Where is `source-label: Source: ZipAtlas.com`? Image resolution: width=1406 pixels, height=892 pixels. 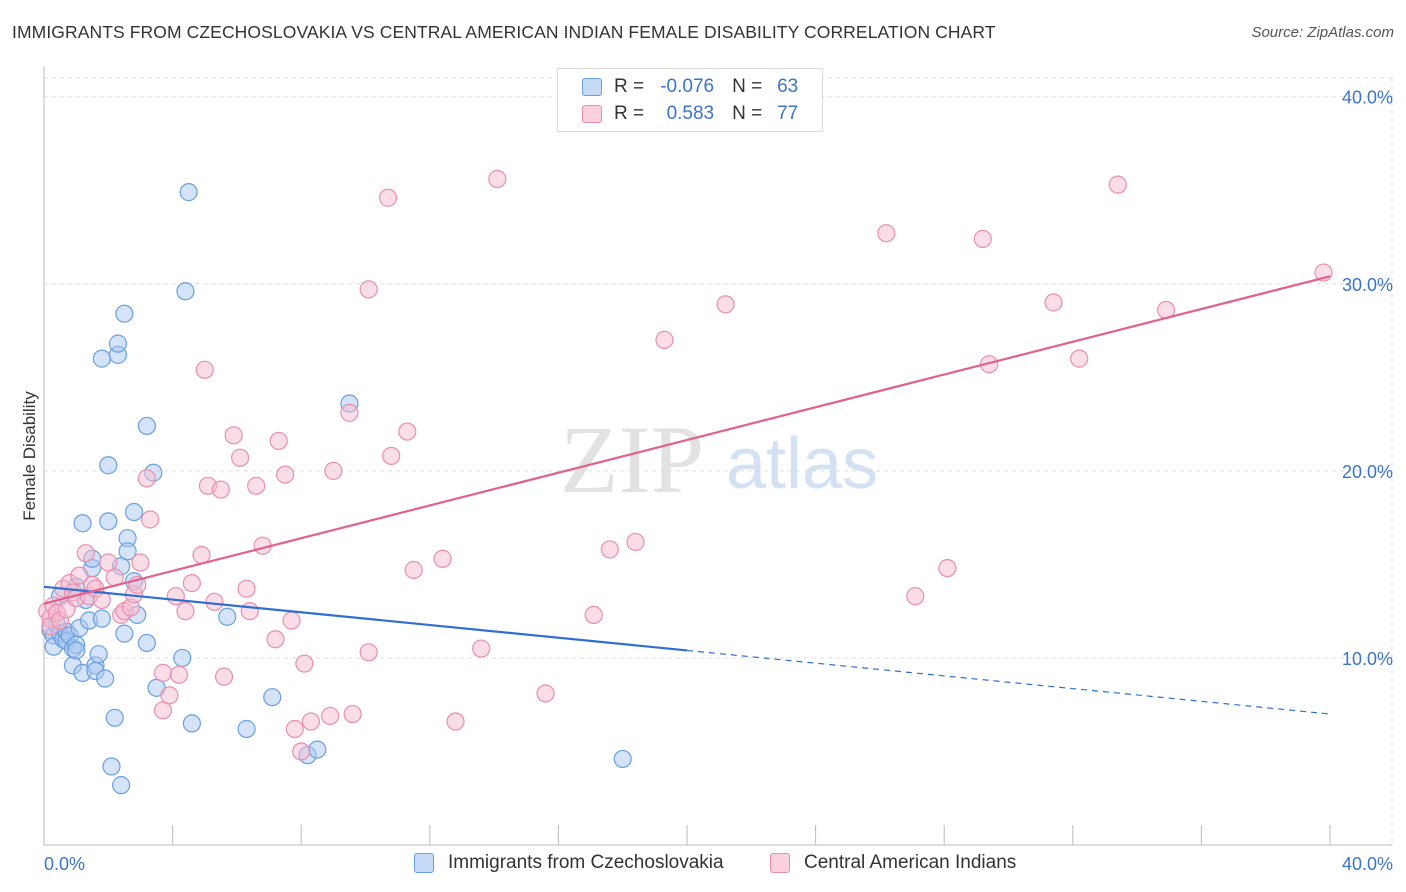
source-label: Source: ZipAtlas.com is located at coordinates (1322, 32).